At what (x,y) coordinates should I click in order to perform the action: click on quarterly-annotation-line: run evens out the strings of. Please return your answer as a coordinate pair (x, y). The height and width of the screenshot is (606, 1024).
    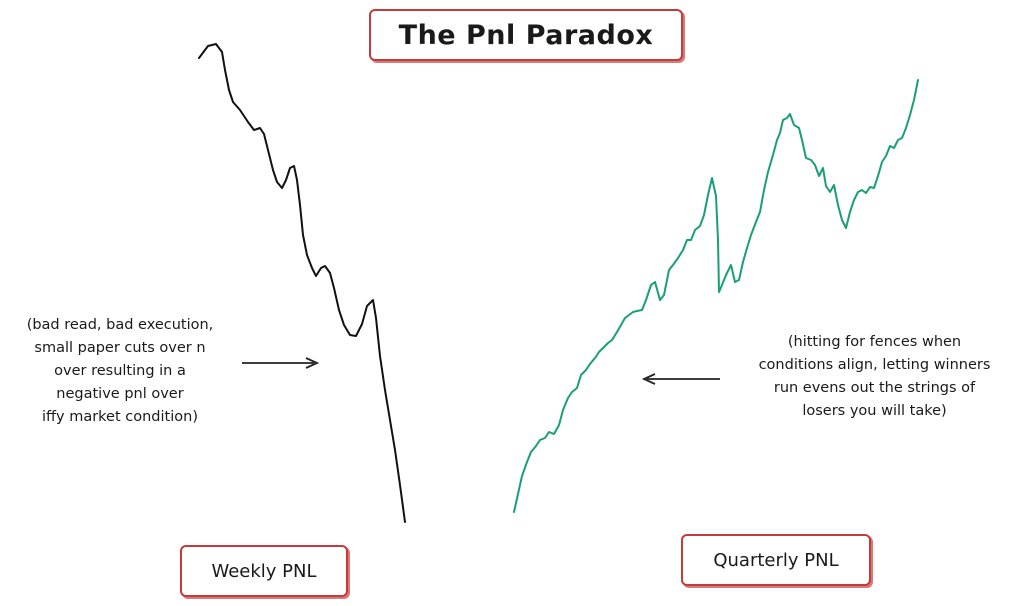
    Looking at the image, I should click on (874, 388).